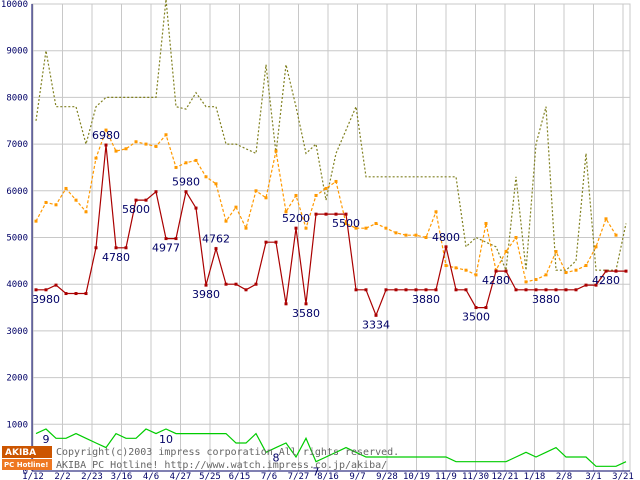 Image resolution: width=640 pixels, height=480 pixels. Describe the element at coordinates (276, 458) in the screenshot. I see `data-label: 8` at that location.